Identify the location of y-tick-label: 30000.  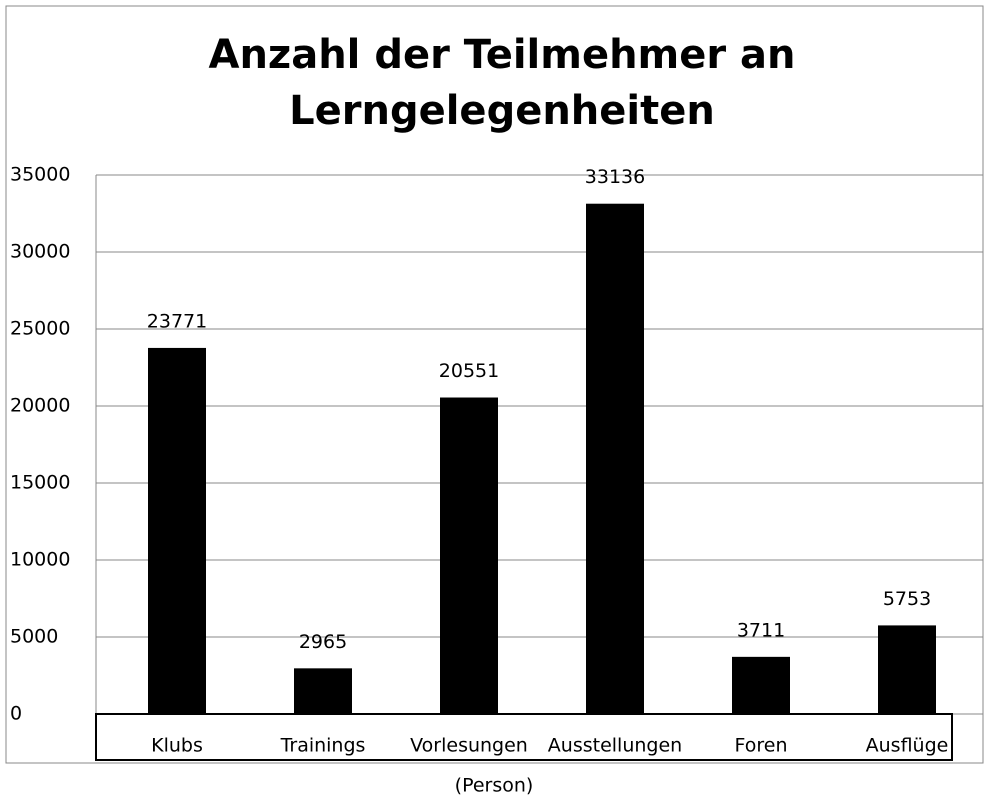
(40, 252).